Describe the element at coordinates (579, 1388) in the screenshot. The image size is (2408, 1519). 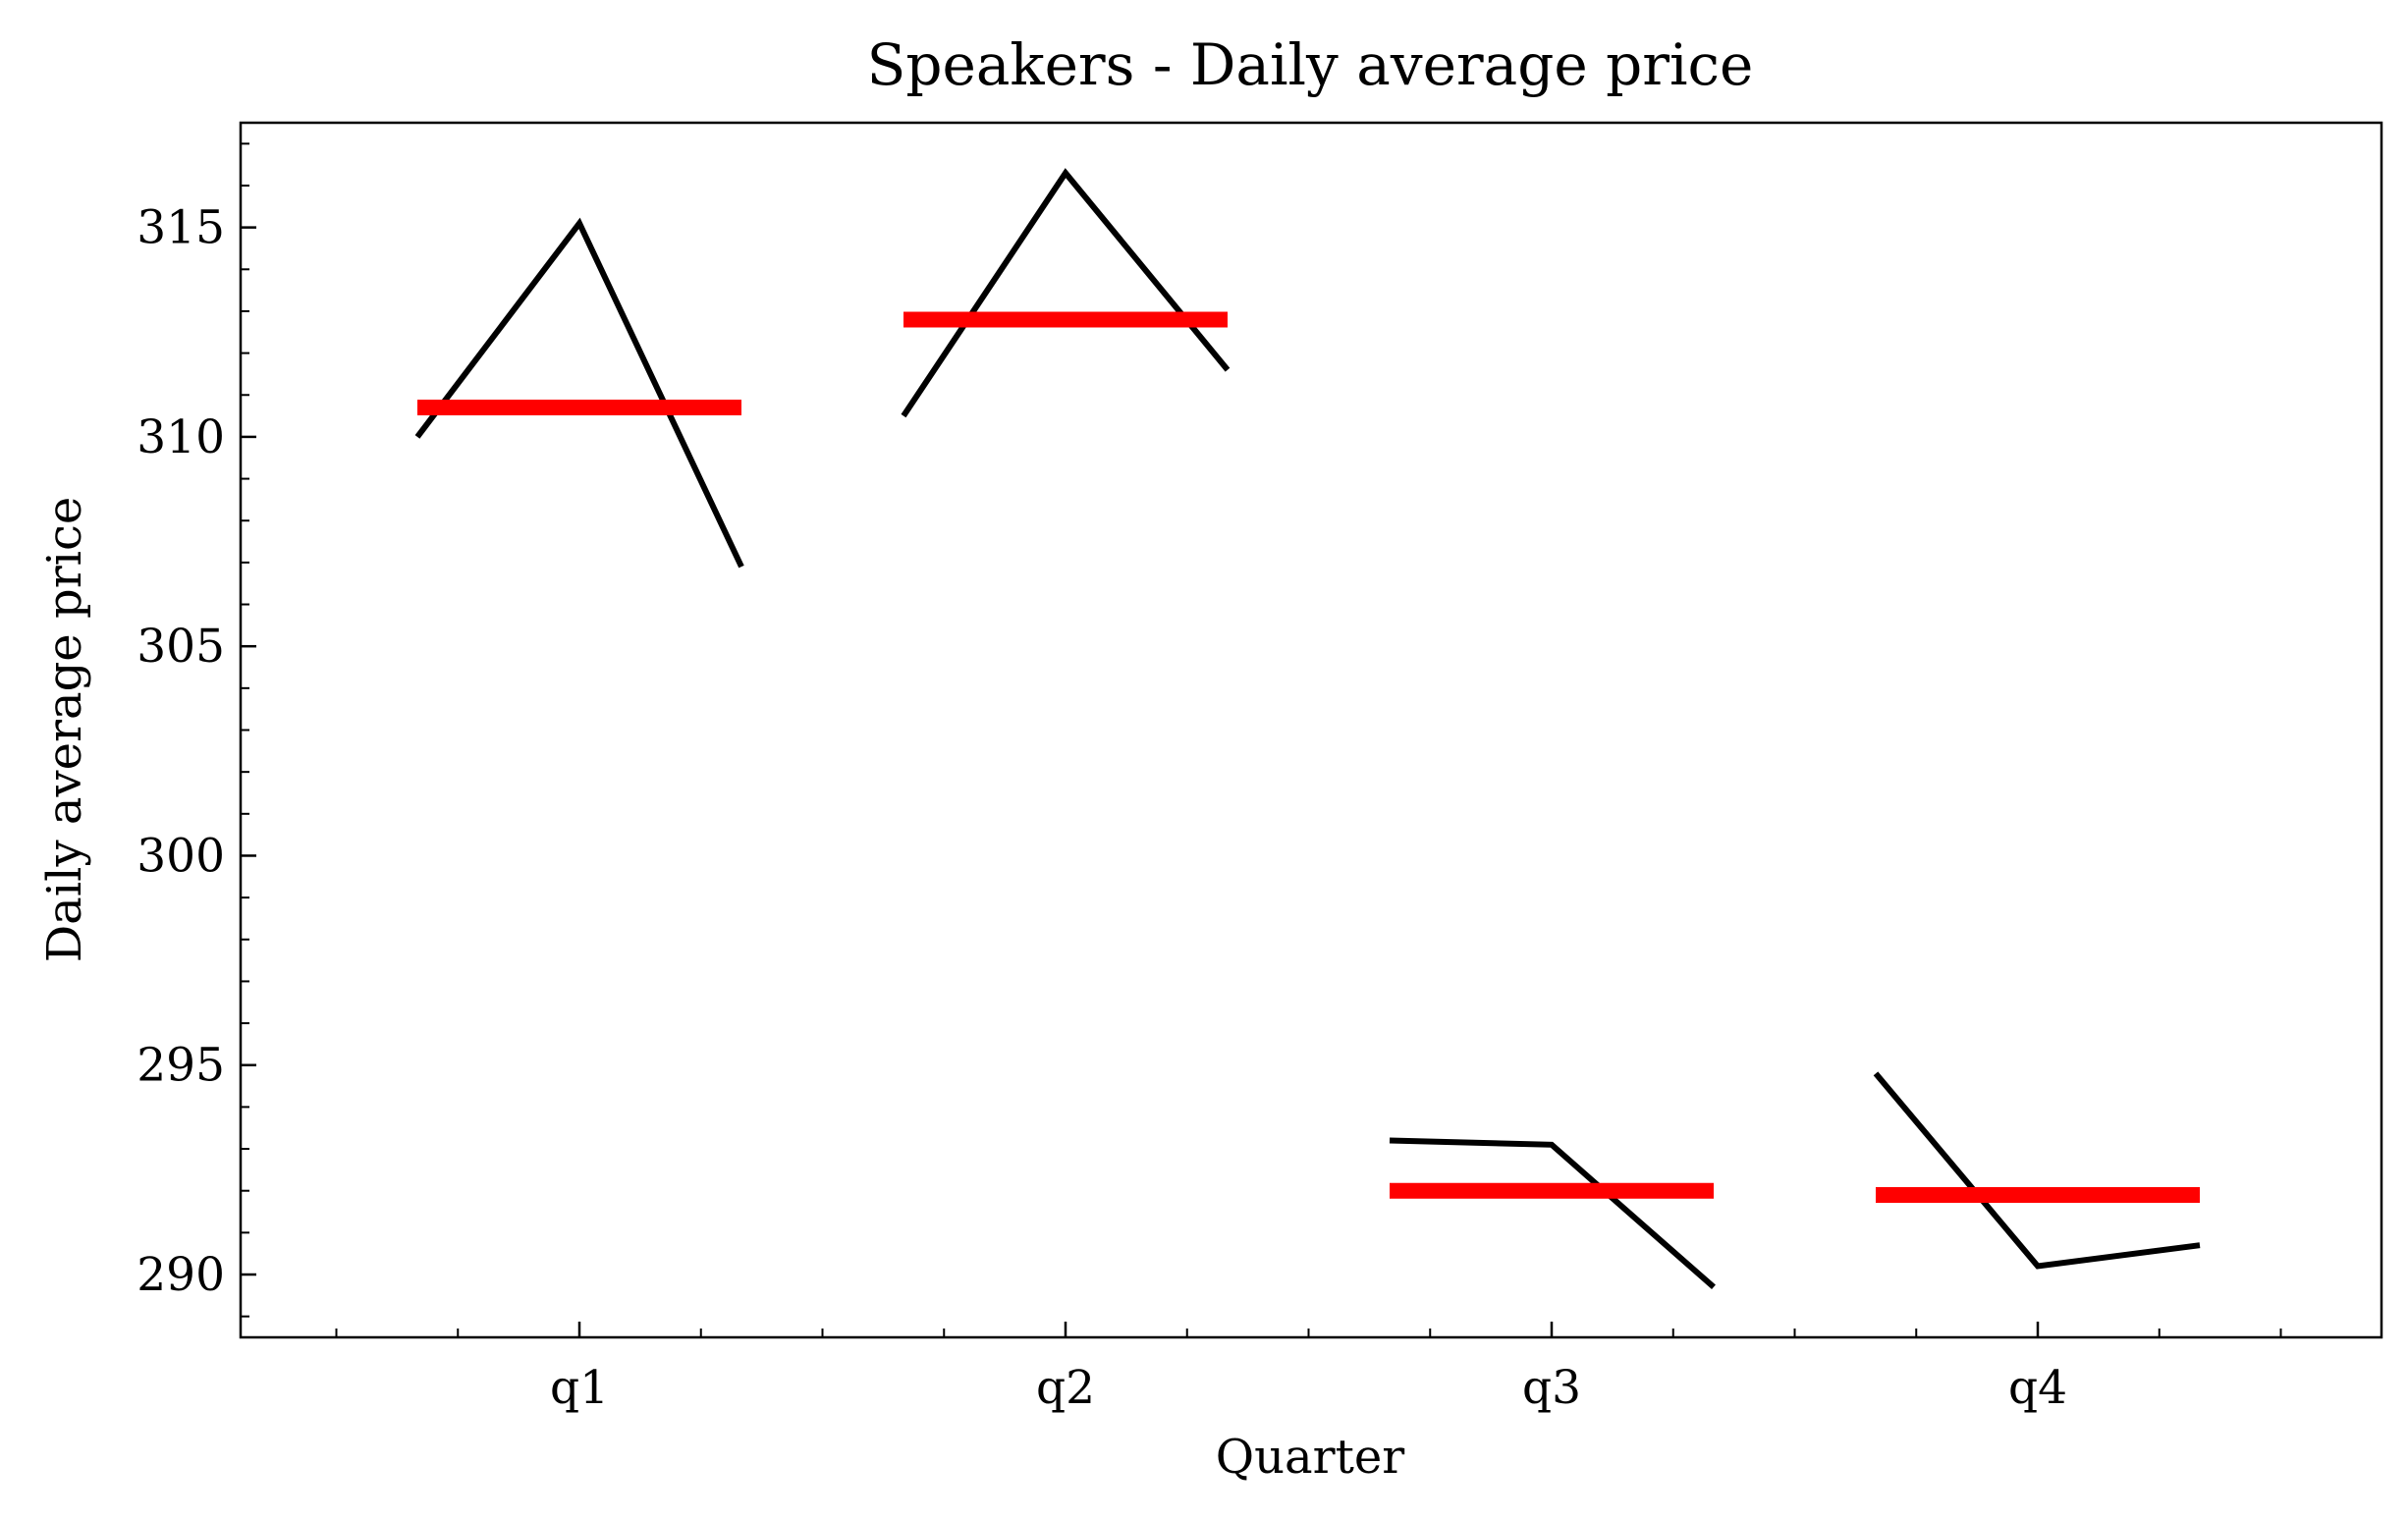
I see `x-tick-label: q1` at that location.